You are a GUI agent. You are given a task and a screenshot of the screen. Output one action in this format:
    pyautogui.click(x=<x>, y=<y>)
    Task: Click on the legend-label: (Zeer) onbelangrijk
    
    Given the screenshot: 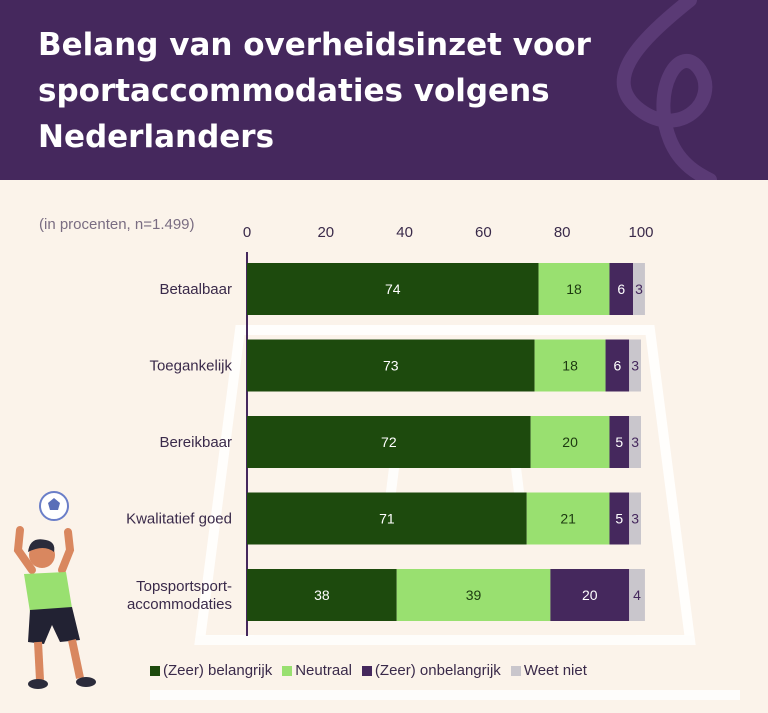 What is the action you would take?
    pyautogui.click(x=437, y=670)
    